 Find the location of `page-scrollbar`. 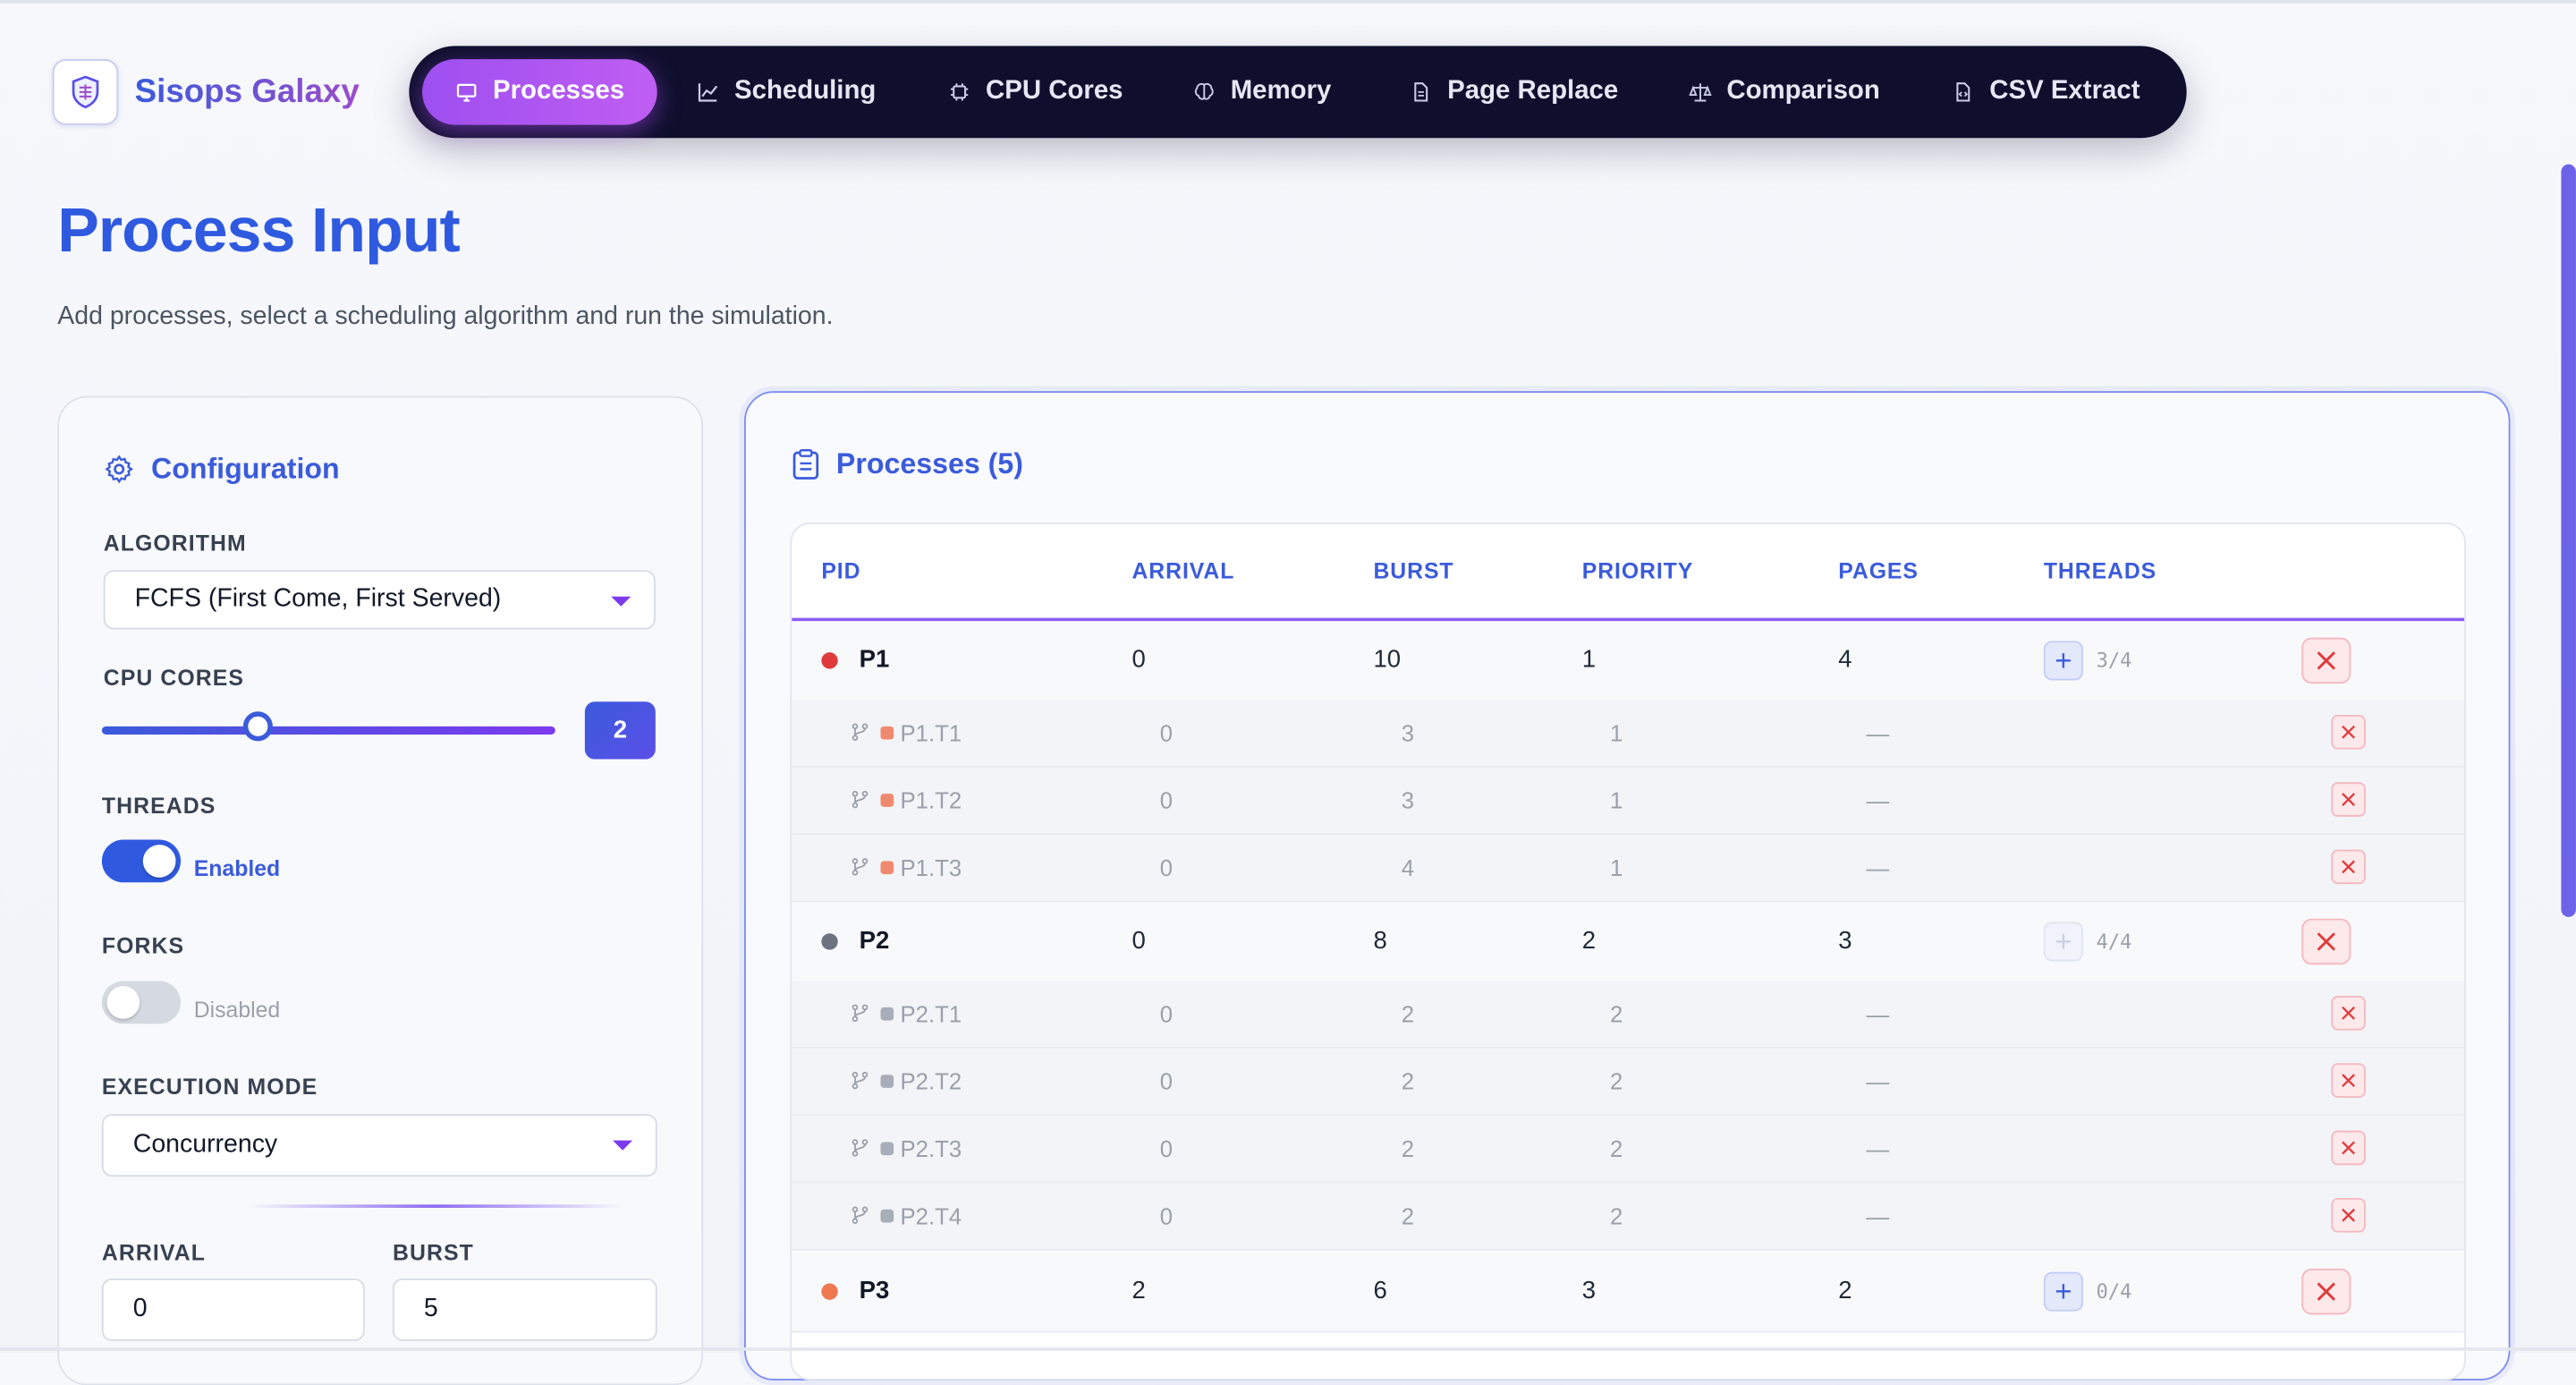

page-scrollbar is located at coordinates (2568, 540).